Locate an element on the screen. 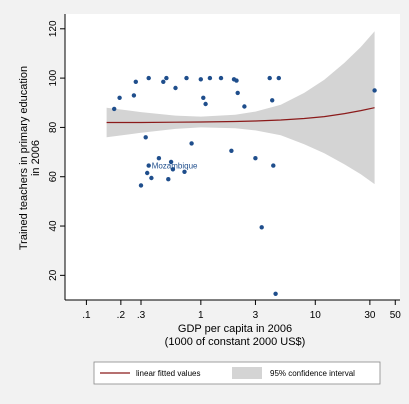  y-tick-label: 80 is located at coordinates (53, 127).